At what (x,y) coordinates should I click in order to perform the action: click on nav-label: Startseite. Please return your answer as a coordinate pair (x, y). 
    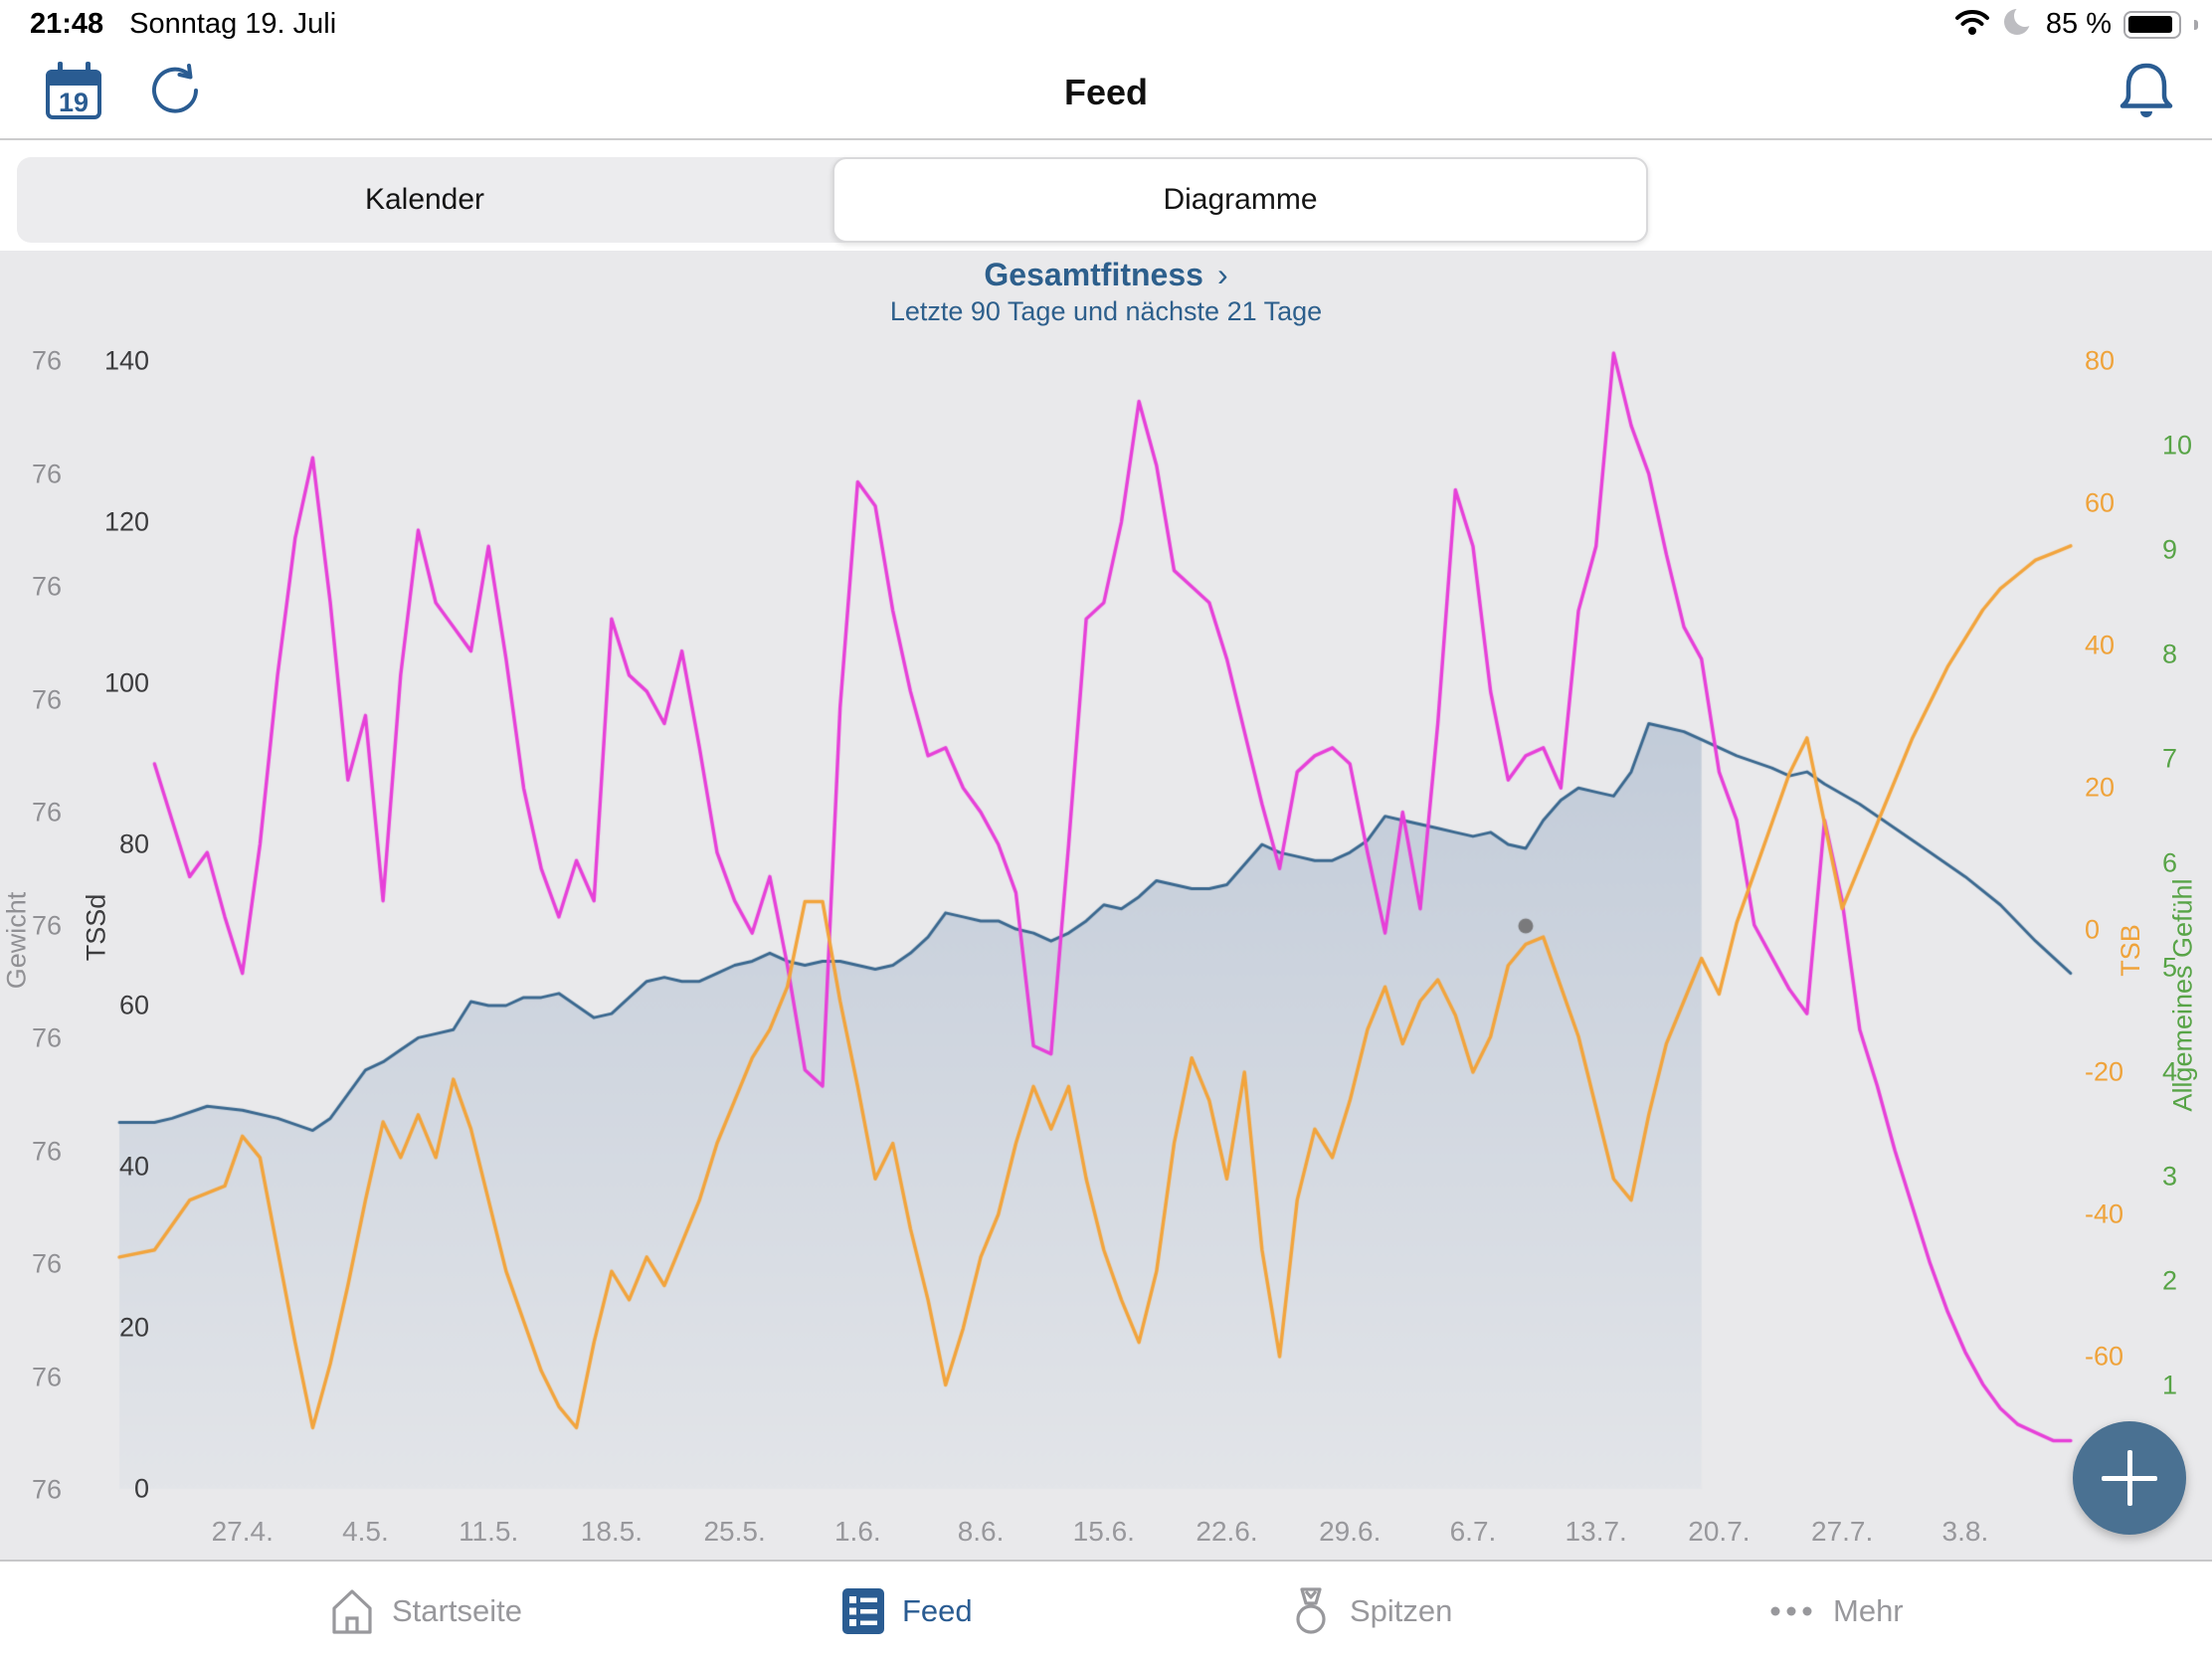
    Looking at the image, I should click on (457, 1610).